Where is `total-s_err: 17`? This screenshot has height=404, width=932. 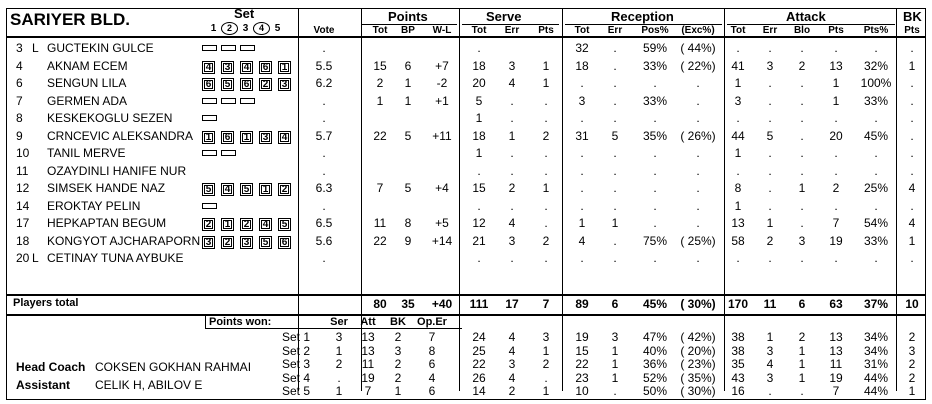
total-s_err: 17 is located at coordinates (512, 304).